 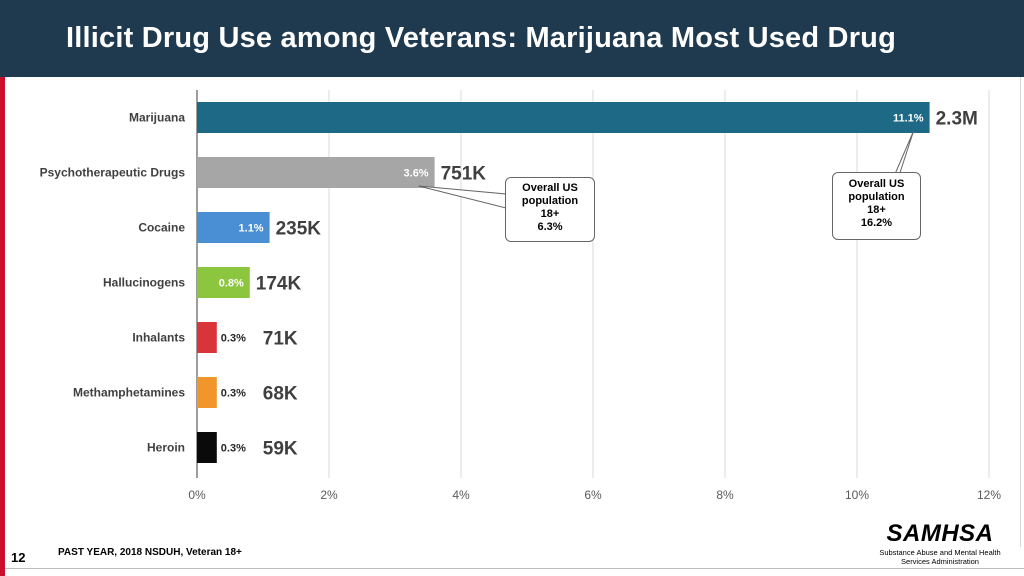 What do you see at coordinates (1020, 312) in the screenshot?
I see `right-divider` at bounding box center [1020, 312].